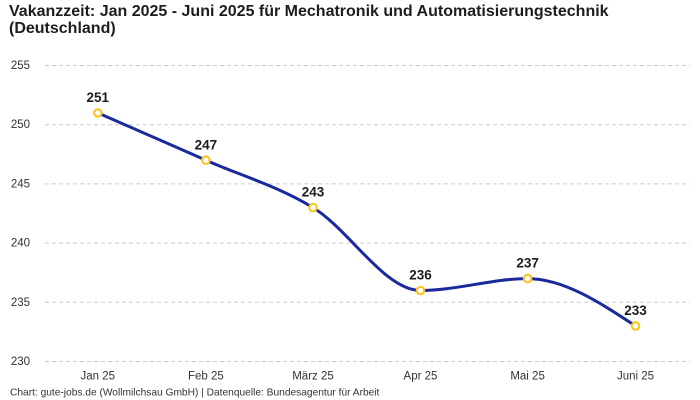 The image size is (700, 400). Describe the element at coordinates (313, 192) in the screenshot. I see `svg-text: 243` at that location.